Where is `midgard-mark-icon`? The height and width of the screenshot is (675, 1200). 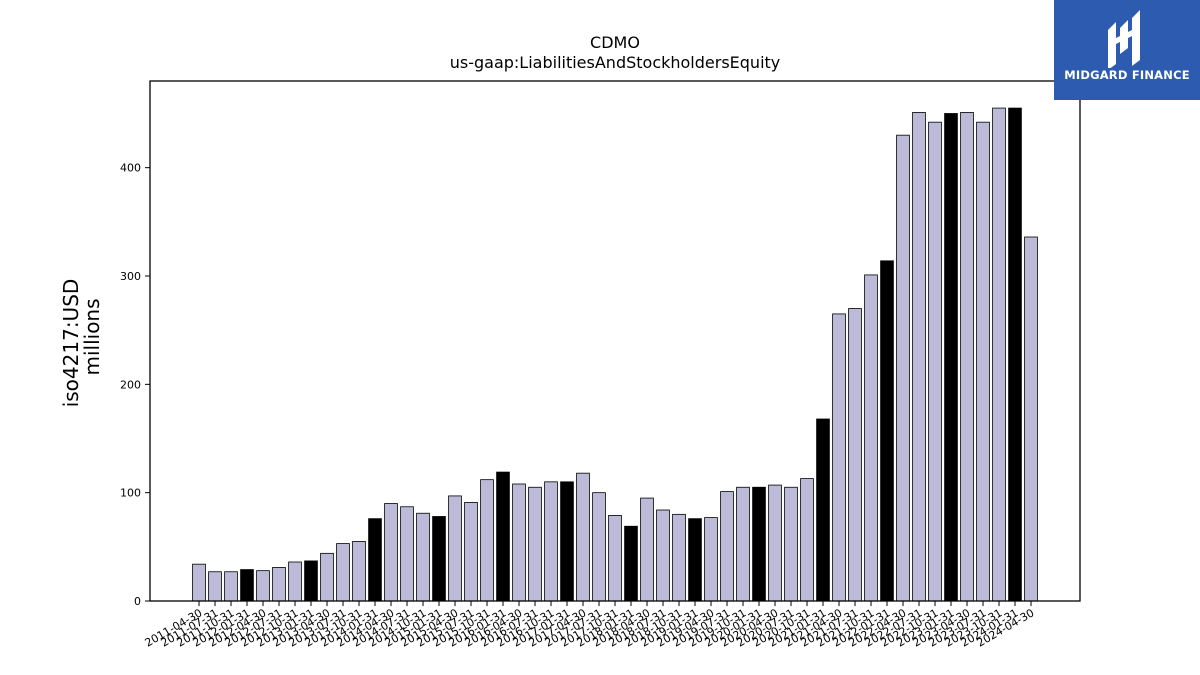 midgard-mark-icon is located at coordinates (1124, 39).